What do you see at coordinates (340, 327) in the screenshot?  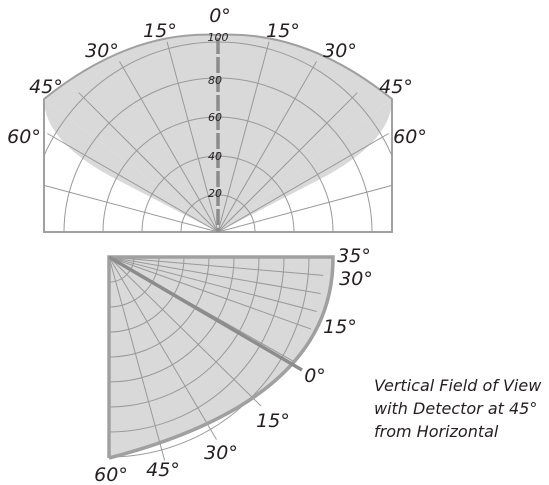 I see `angle-label-15: 15°` at bounding box center [340, 327].